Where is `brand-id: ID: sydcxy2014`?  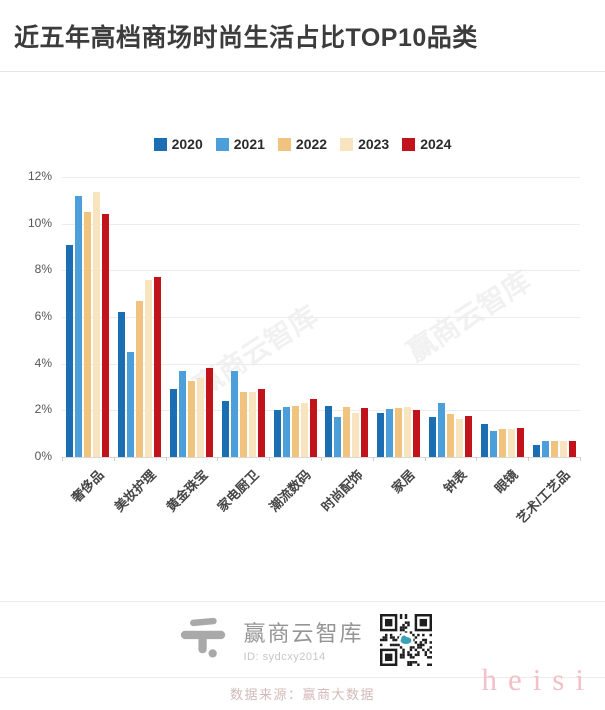 brand-id: ID: sydcxy2014 is located at coordinates (284, 657).